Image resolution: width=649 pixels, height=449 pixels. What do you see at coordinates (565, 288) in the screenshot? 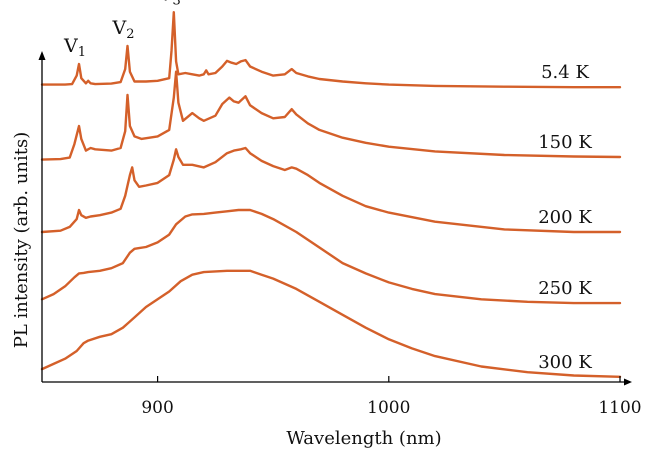
I see `series-label: 250 K` at bounding box center [565, 288].